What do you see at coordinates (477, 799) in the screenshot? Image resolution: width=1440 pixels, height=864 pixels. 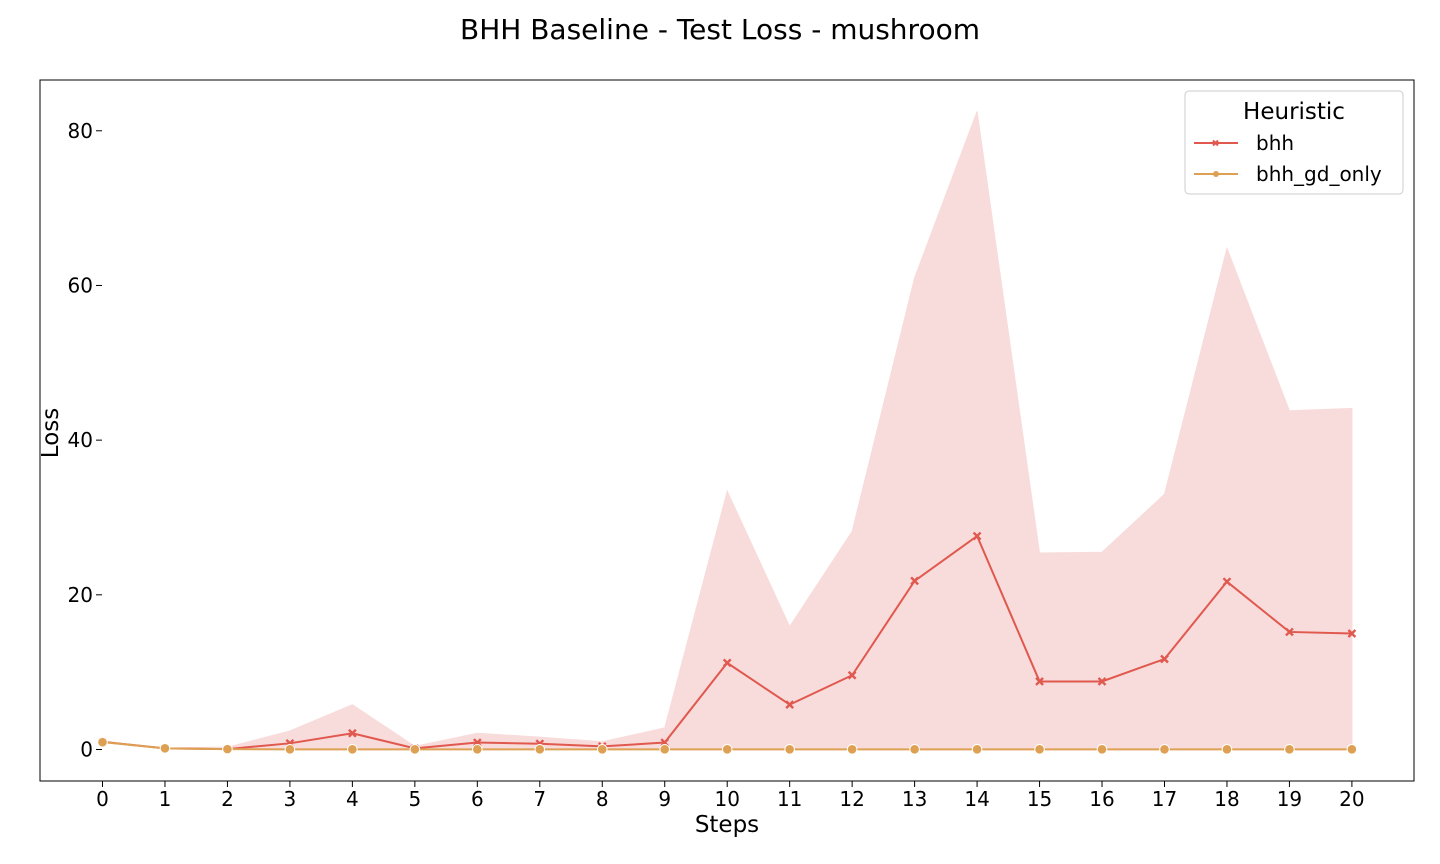 I see `x-tick-label: 6` at bounding box center [477, 799].